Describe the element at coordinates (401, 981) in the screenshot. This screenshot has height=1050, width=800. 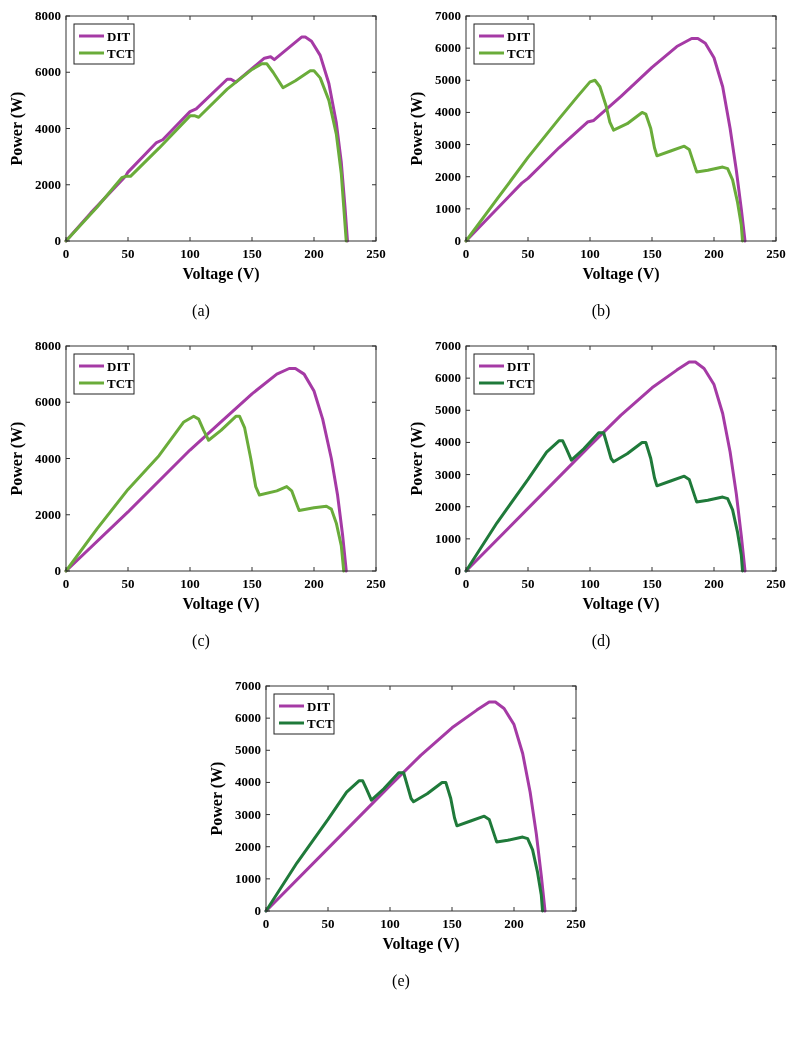
I see `text: (e)` at that location.